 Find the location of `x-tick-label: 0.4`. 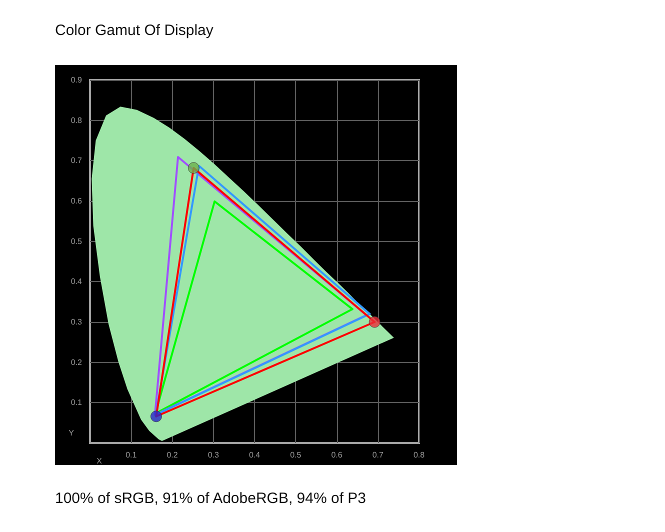

x-tick-label: 0.4 is located at coordinates (254, 455).